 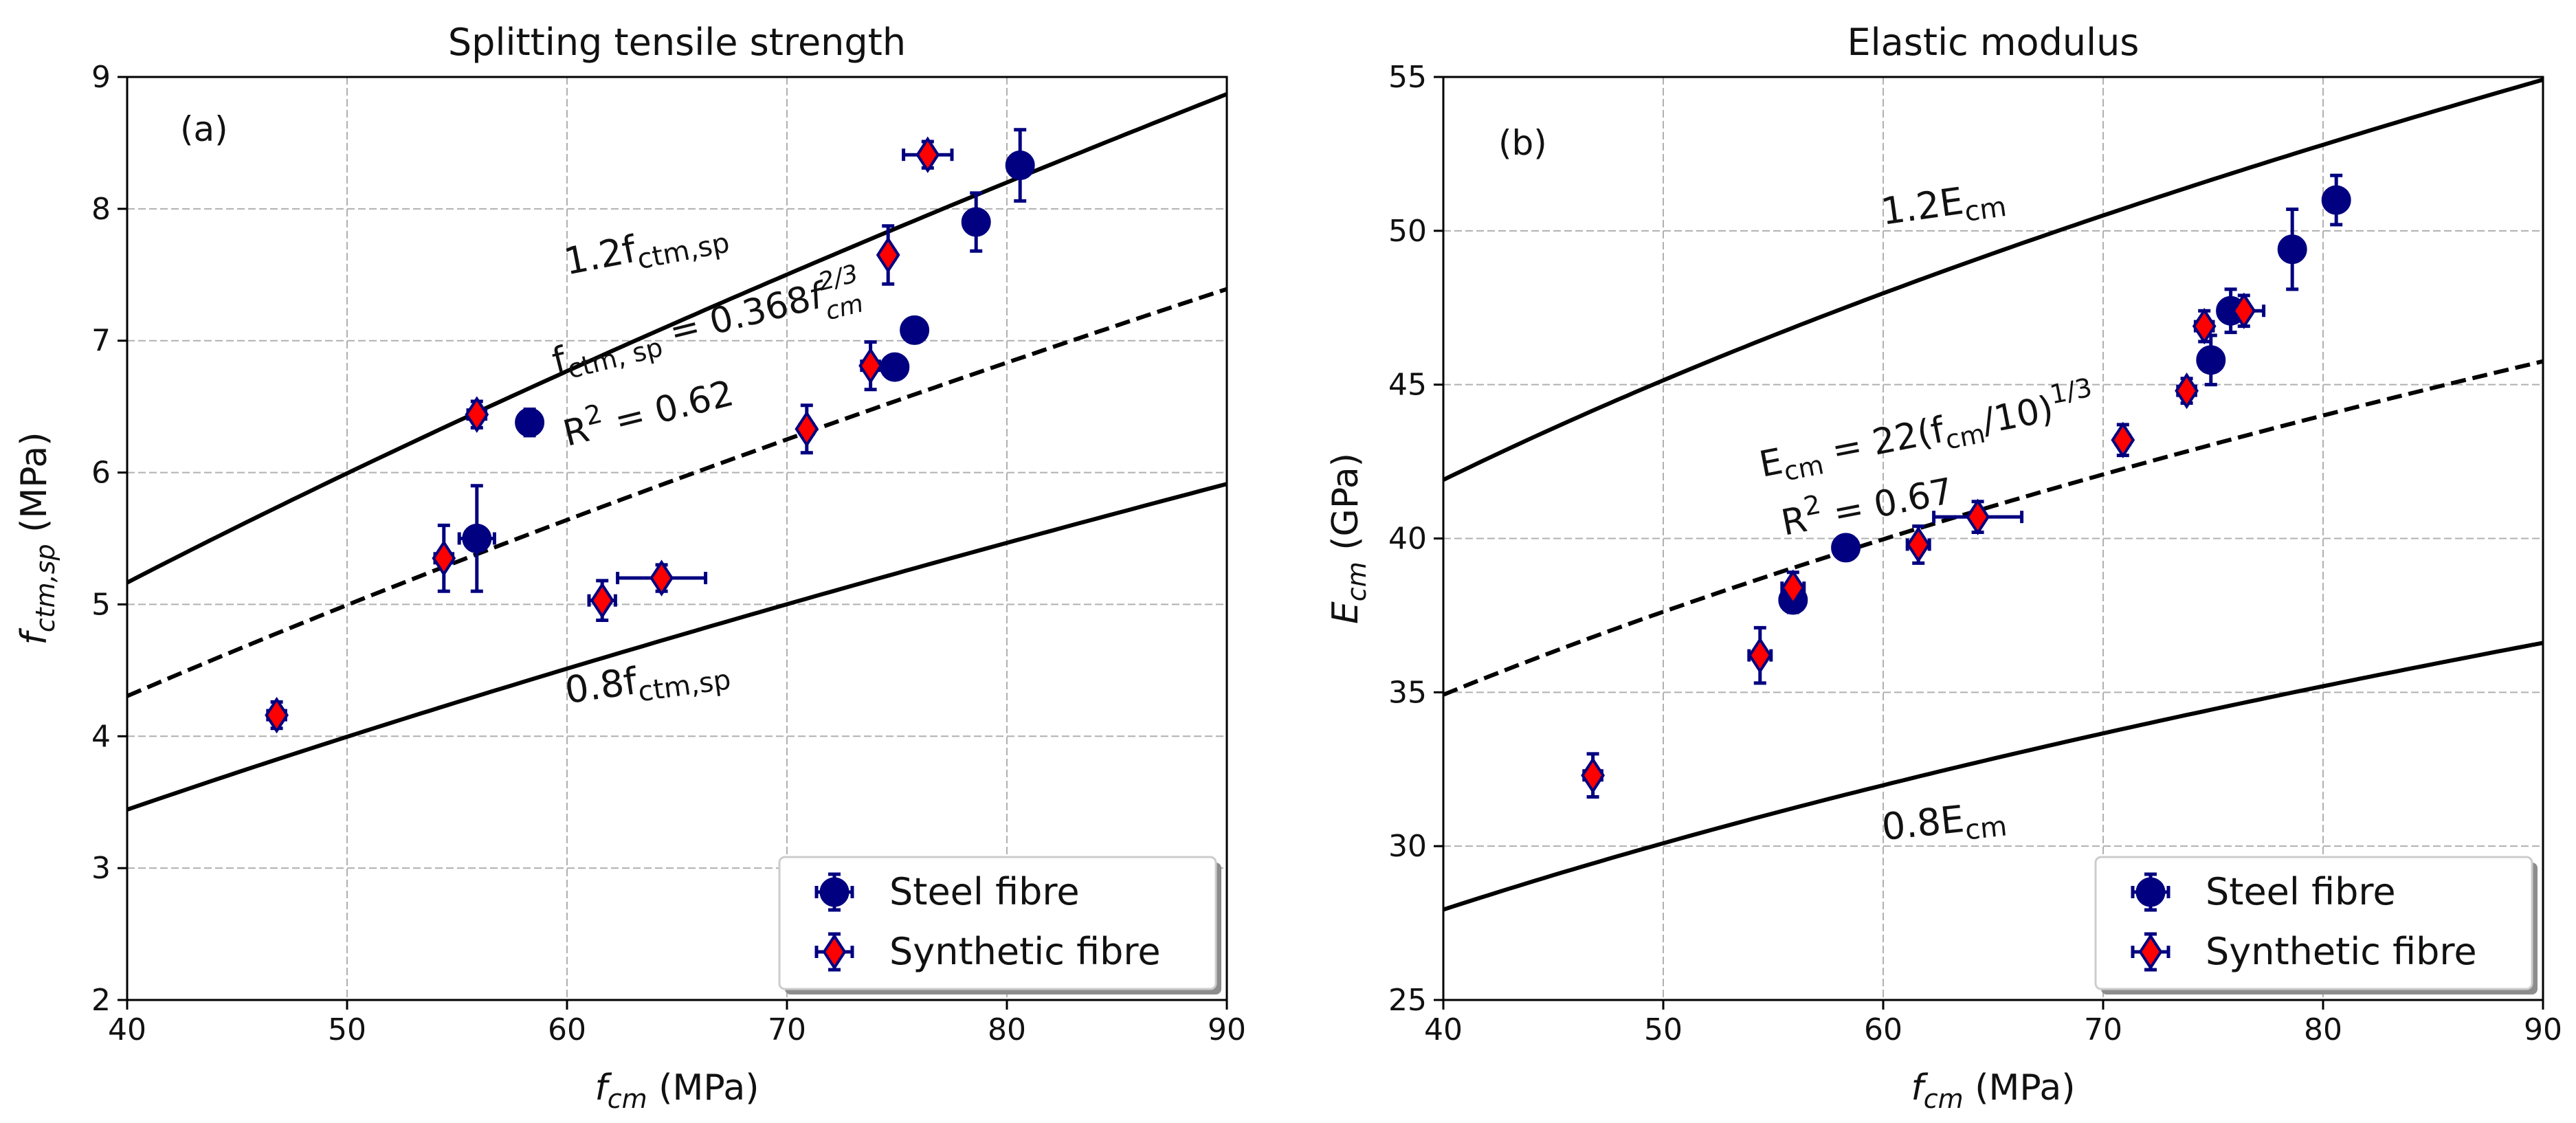 What do you see at coordinates (1407, 539) in the screenshot?
I see `y-tick-label: 40` at bounding box center [1407, 539].